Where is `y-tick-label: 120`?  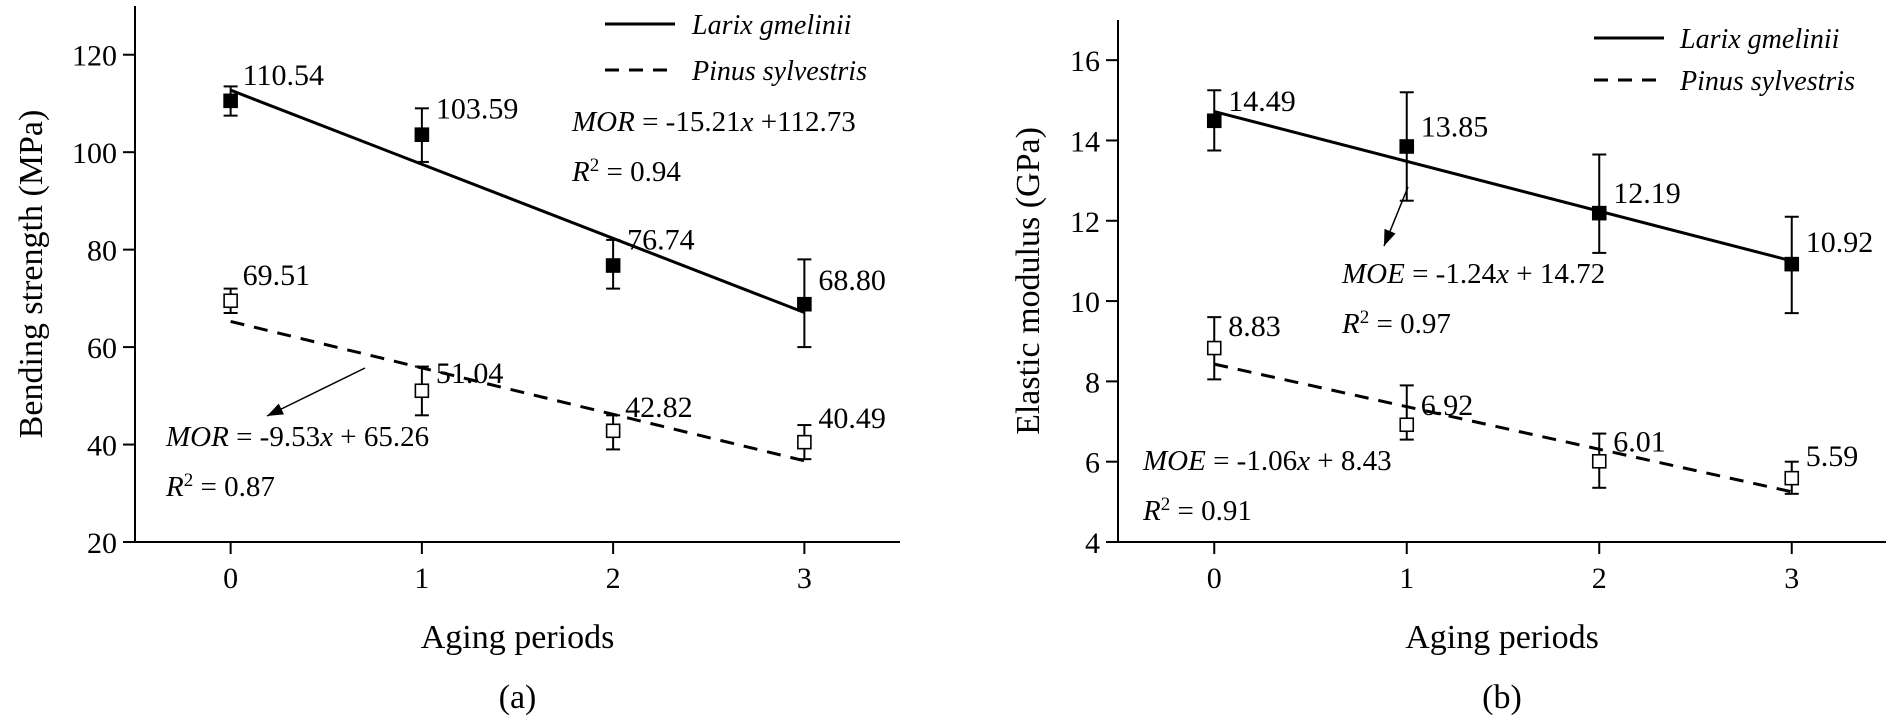 y-tick-label: 120 is located at coordinates (94, 56).